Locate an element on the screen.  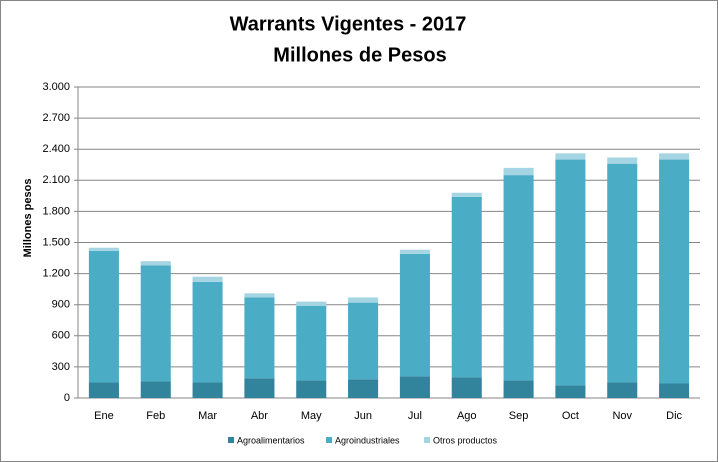
y-tick-label: 3.000 is located at coordinates (56, 87).